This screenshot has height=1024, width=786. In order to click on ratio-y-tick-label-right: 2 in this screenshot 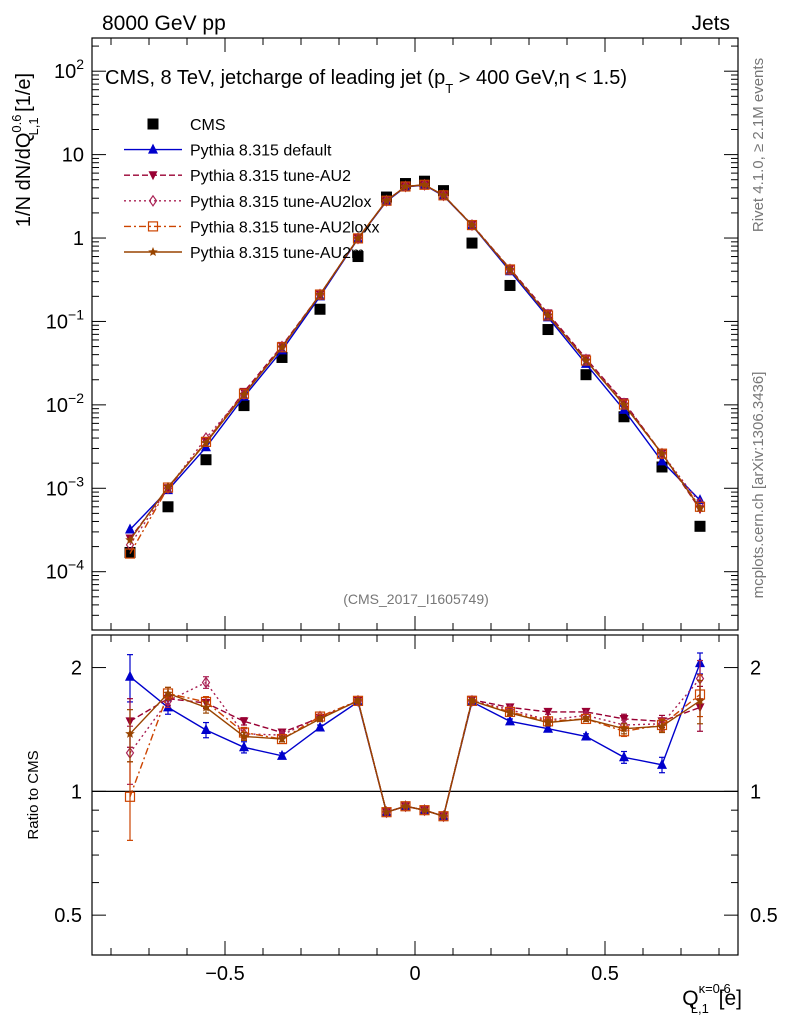, I will do `click(755, 669)`.